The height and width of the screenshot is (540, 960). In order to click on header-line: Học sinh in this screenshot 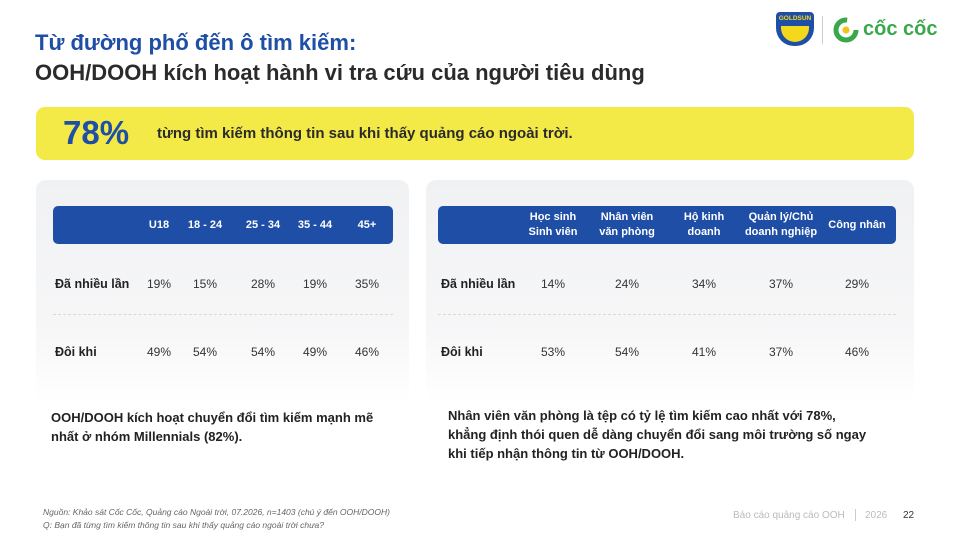, I will do `click(553, 217)`.